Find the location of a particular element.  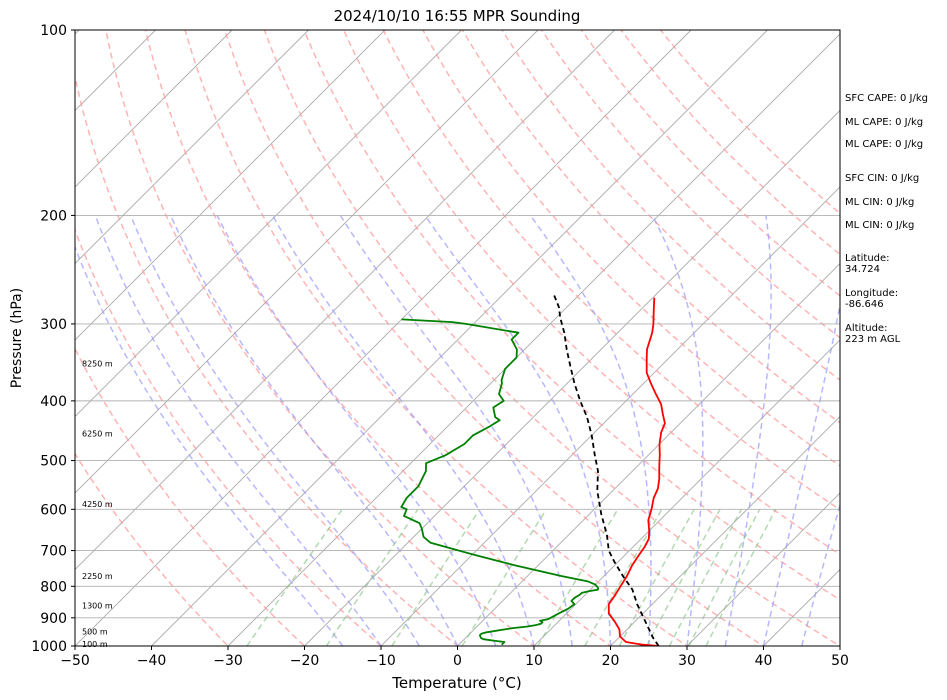

latitude-label: Latitude: 34.724 is located at coordinates (867, 264).